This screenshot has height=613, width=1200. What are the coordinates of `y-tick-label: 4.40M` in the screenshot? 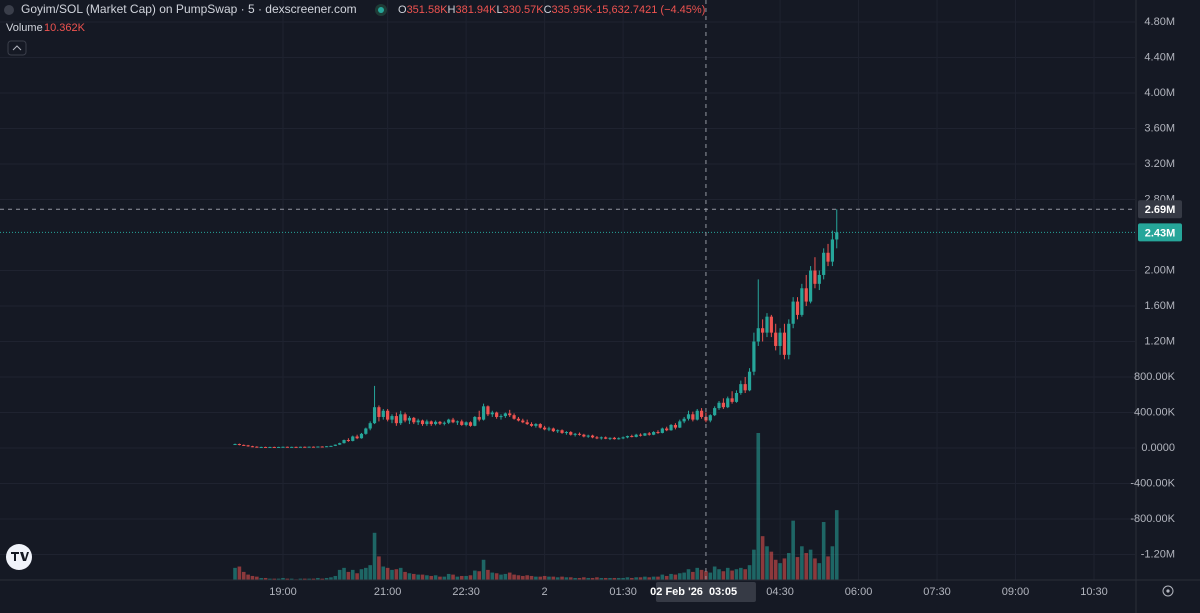 It's located at (1159, 57).